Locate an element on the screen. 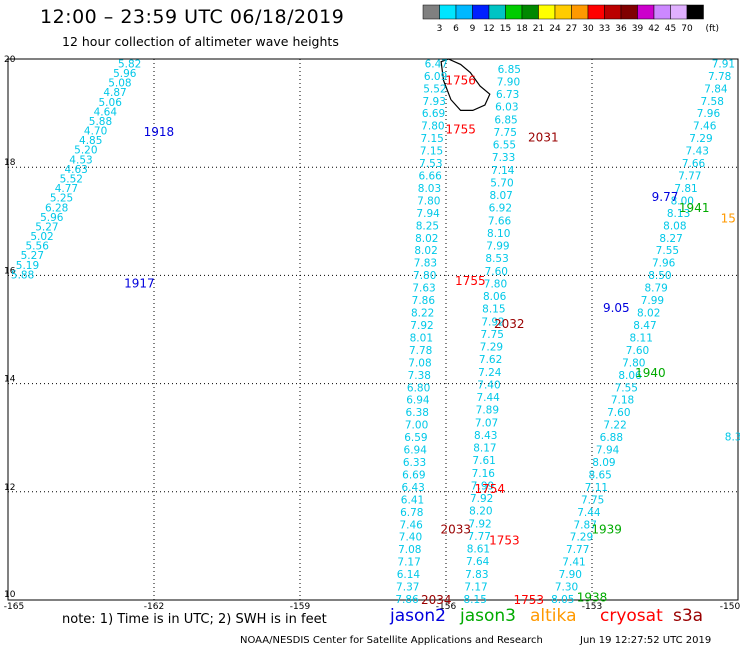 Image resolution: width=740 pixels, height=650 pixels. colorbar-tick-label: 36 is located at coordinates (621, 29).